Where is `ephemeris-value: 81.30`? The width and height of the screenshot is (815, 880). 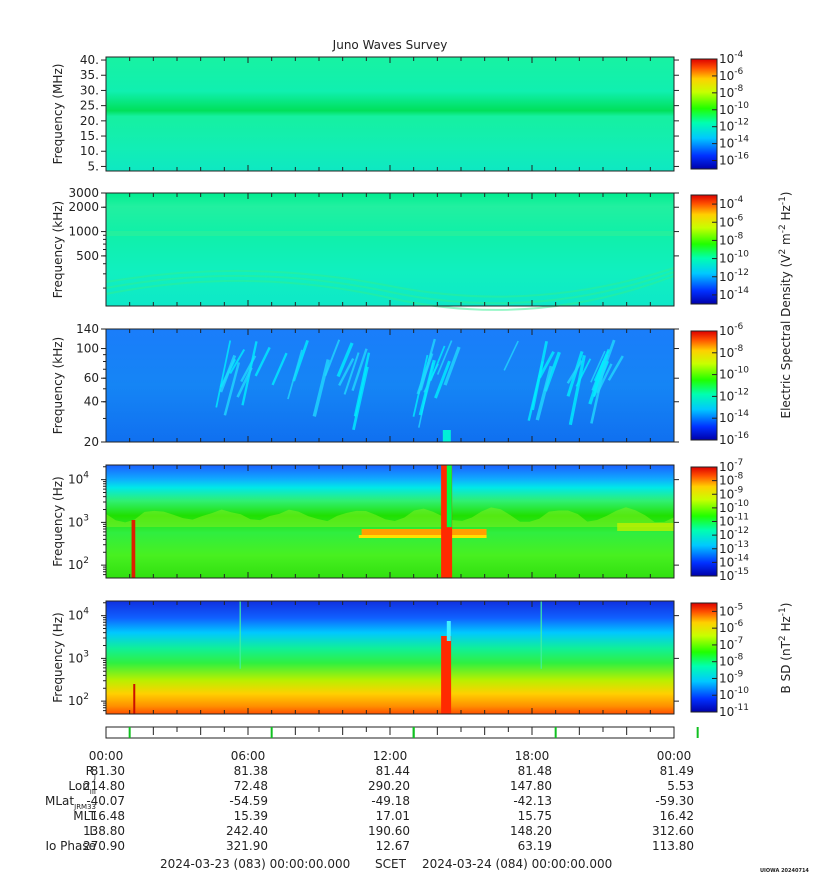
ephemeris-value: 81.30 is located at coordinates (108, 771).